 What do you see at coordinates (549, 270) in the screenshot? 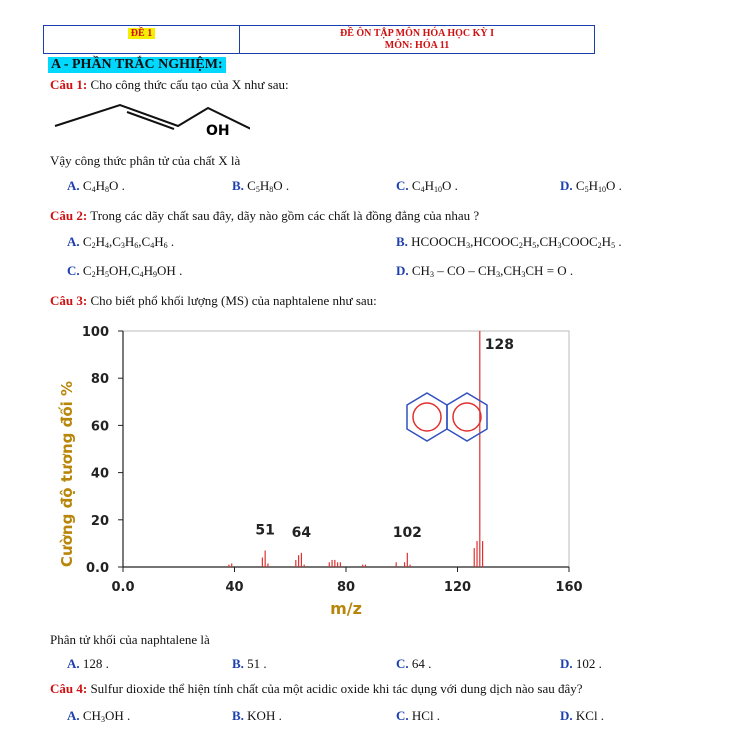
I see `formula-text: CH = O .` at bounding box center [549, 270].